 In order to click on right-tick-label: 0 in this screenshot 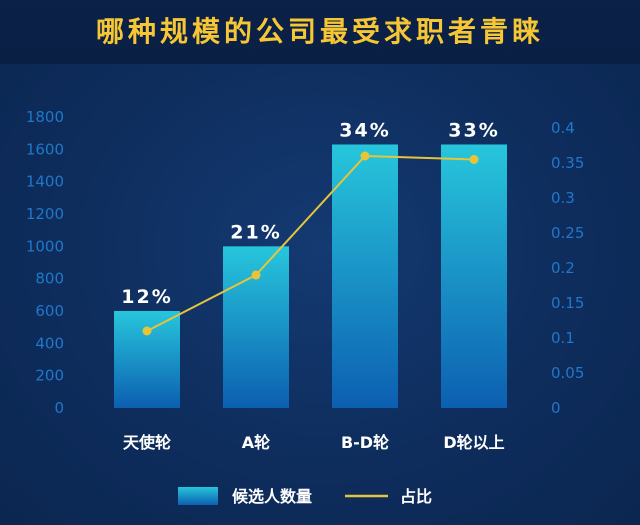, I will do `click(556, 408)`.